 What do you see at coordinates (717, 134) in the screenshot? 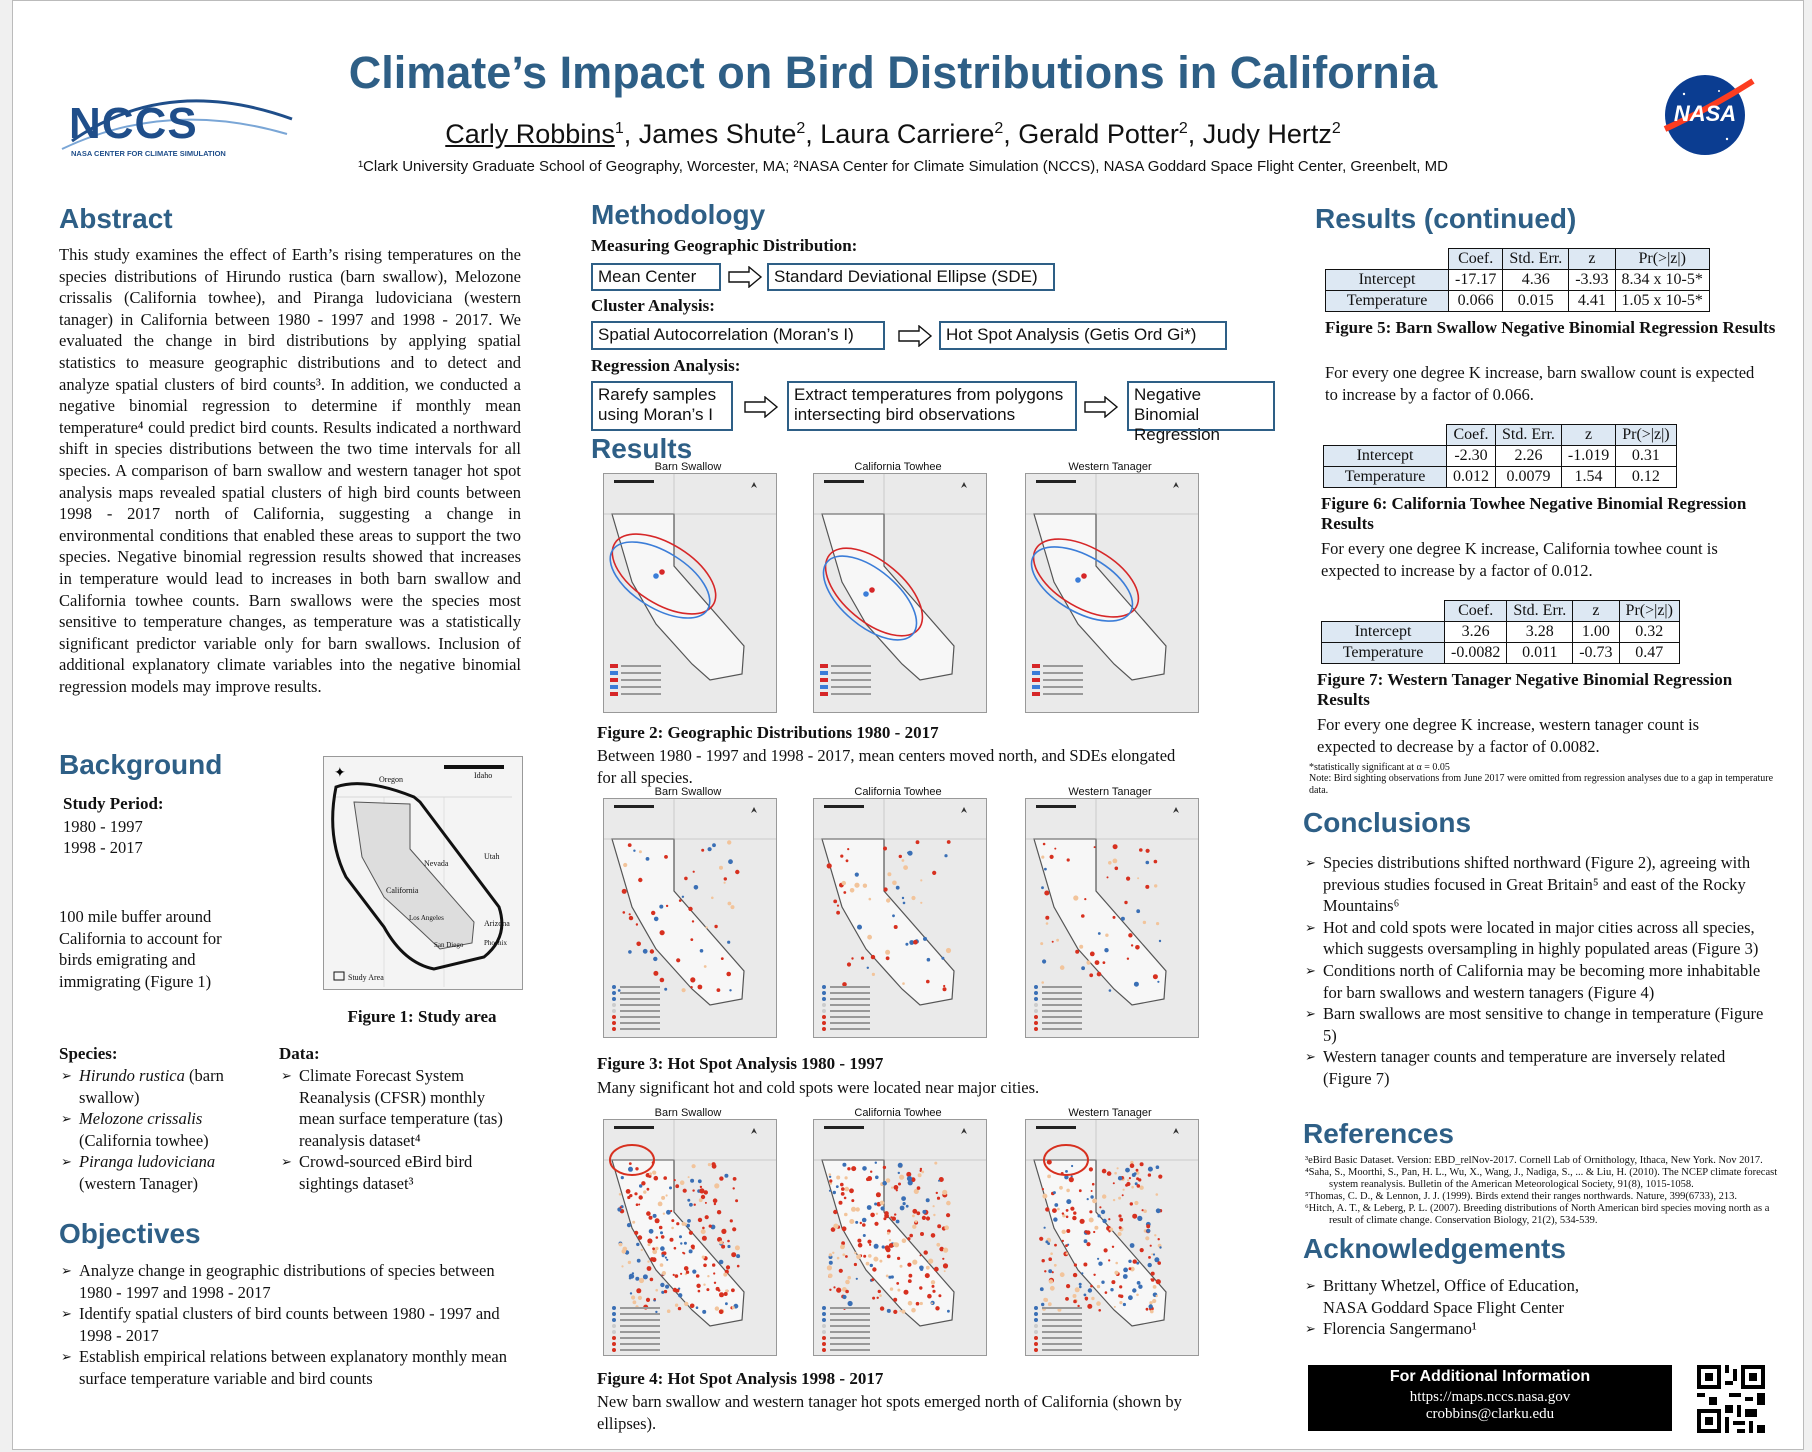
I see `author-name: James Shute` at bounding box center [717, 134].